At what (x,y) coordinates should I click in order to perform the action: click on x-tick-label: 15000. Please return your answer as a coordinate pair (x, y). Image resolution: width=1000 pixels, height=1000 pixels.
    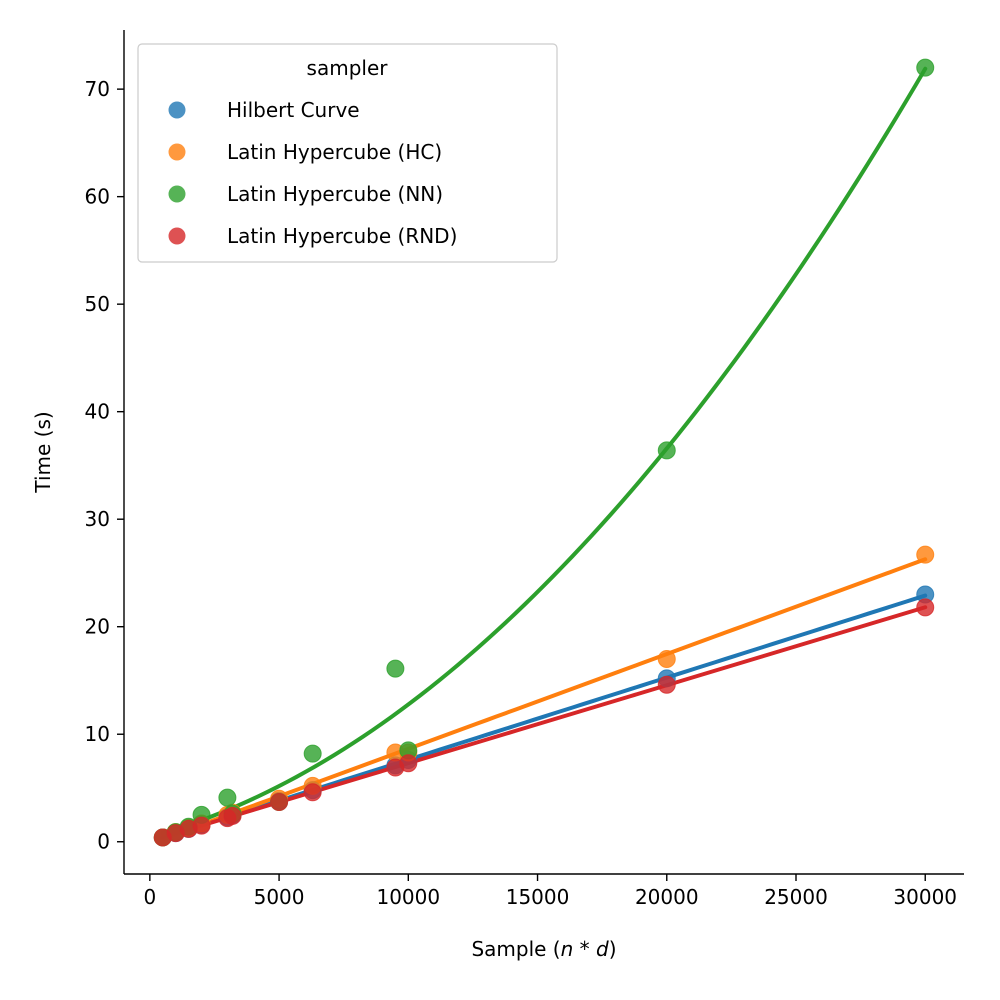
    Looking at the image, I should click on (538, 897).